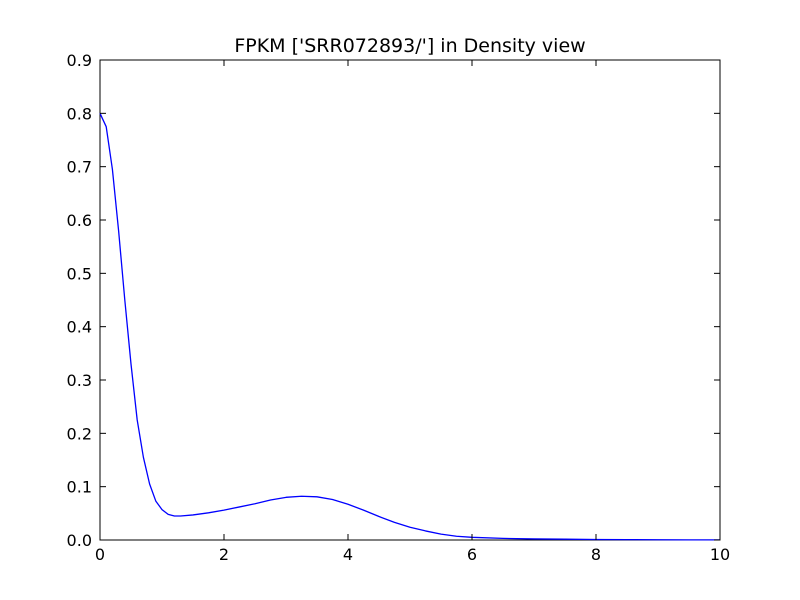 This screenshot has height=600, width=800. What do you see at coordinates (79, 60) in the screenshot?
I see `y-tick-label: 0.9` at bounding box center [79, 60].